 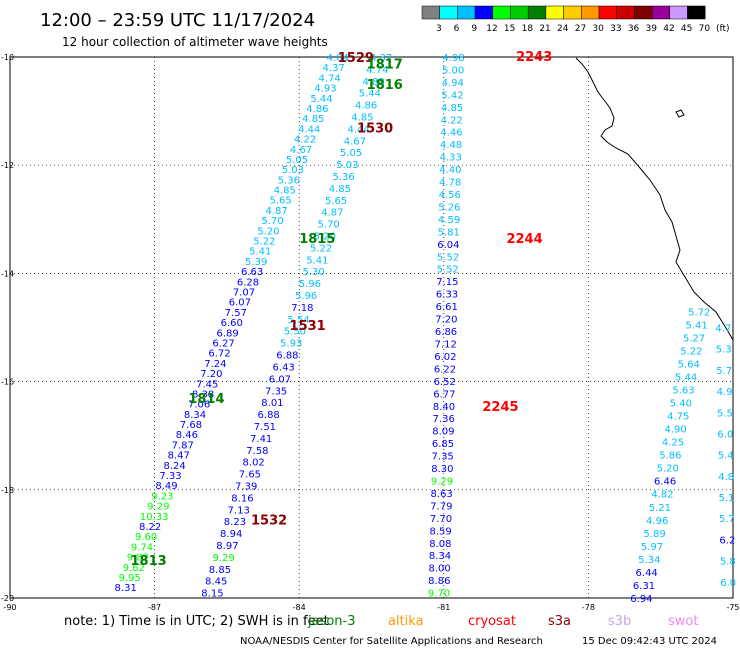 I want to click on wave-height-value: 6.52, so click(x=445, y=382).